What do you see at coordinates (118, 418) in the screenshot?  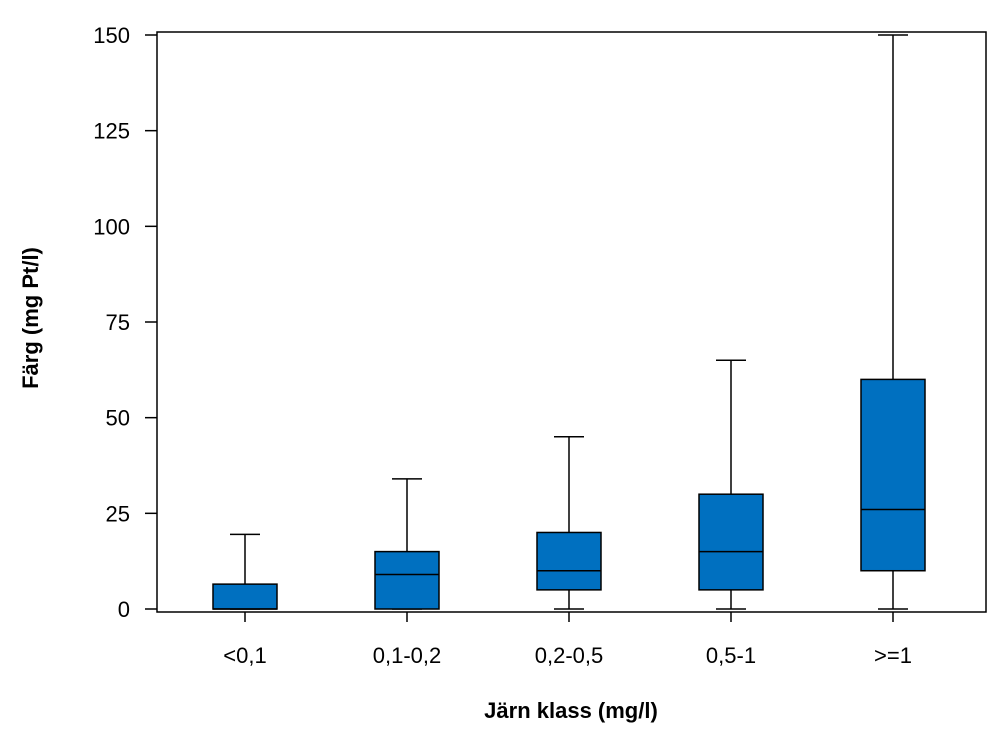 I see `y-tick-label: 50` at bounding box center [118, 418].